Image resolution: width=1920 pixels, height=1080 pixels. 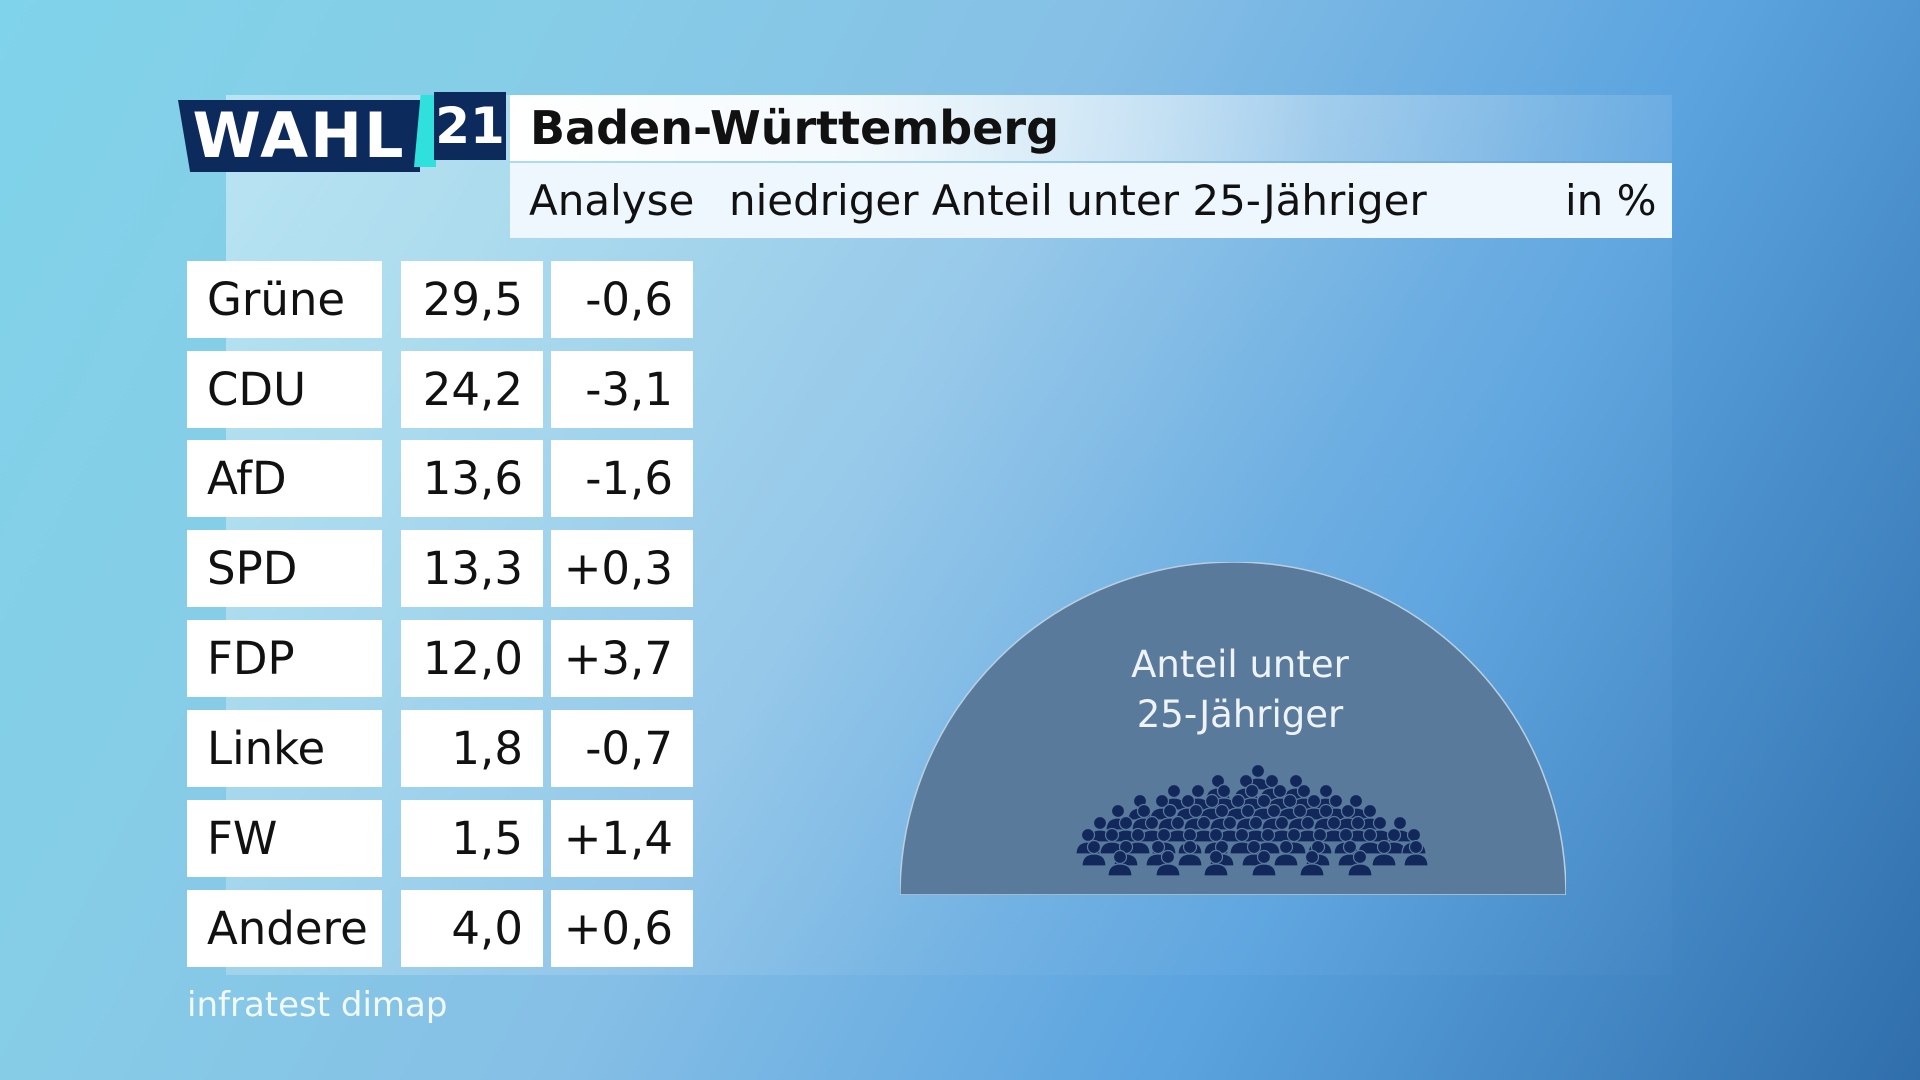 What do you see at coordinates (284, 299) in the screenshot?
I see `party-label: Grüne` at bounding box center [284, 299].